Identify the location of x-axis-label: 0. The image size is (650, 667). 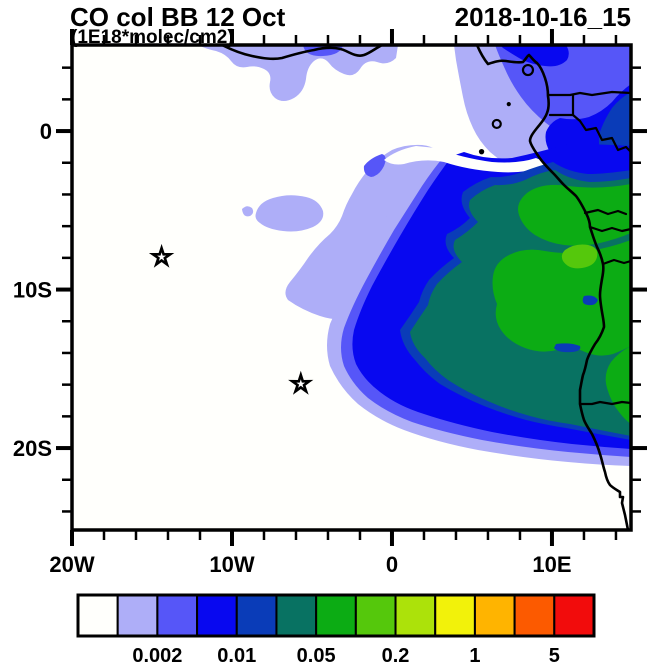
(392, 564).